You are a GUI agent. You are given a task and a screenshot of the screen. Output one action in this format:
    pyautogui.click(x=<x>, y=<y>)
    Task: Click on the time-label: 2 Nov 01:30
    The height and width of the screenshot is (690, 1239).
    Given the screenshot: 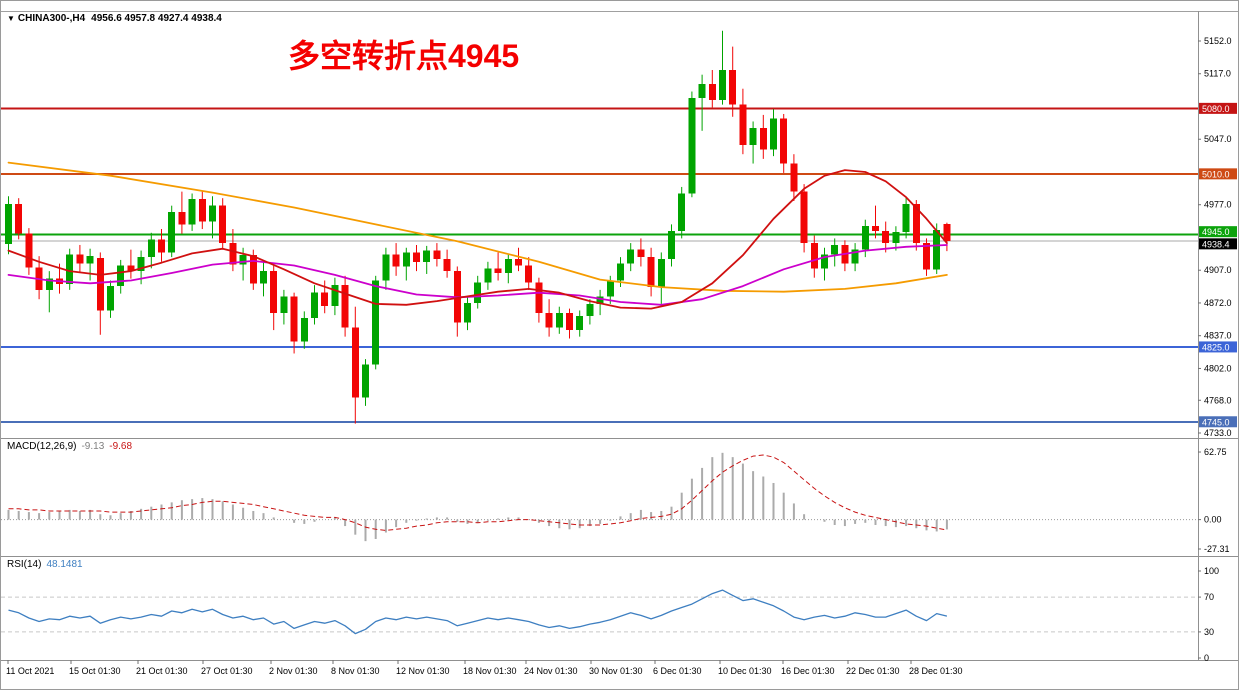 What is the action you would take?
    pyautogui.click(x=293, y=671)
    